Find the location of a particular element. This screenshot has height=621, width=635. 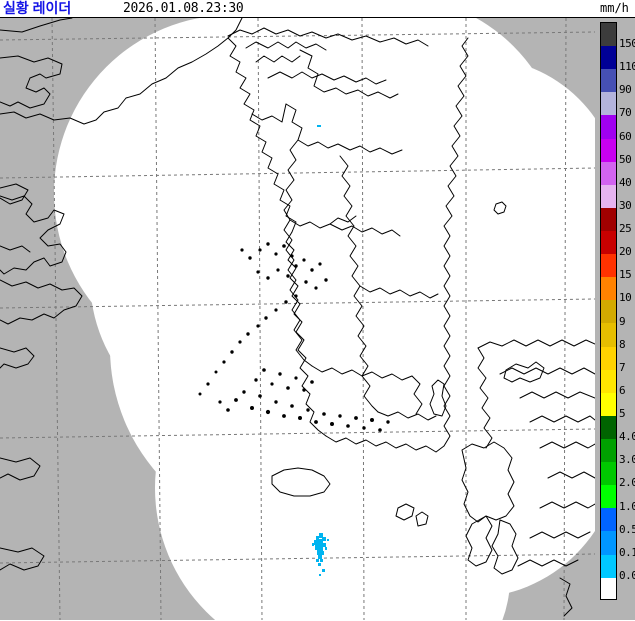

legend-tick-label: 70 is located at coordinates (625, 113).